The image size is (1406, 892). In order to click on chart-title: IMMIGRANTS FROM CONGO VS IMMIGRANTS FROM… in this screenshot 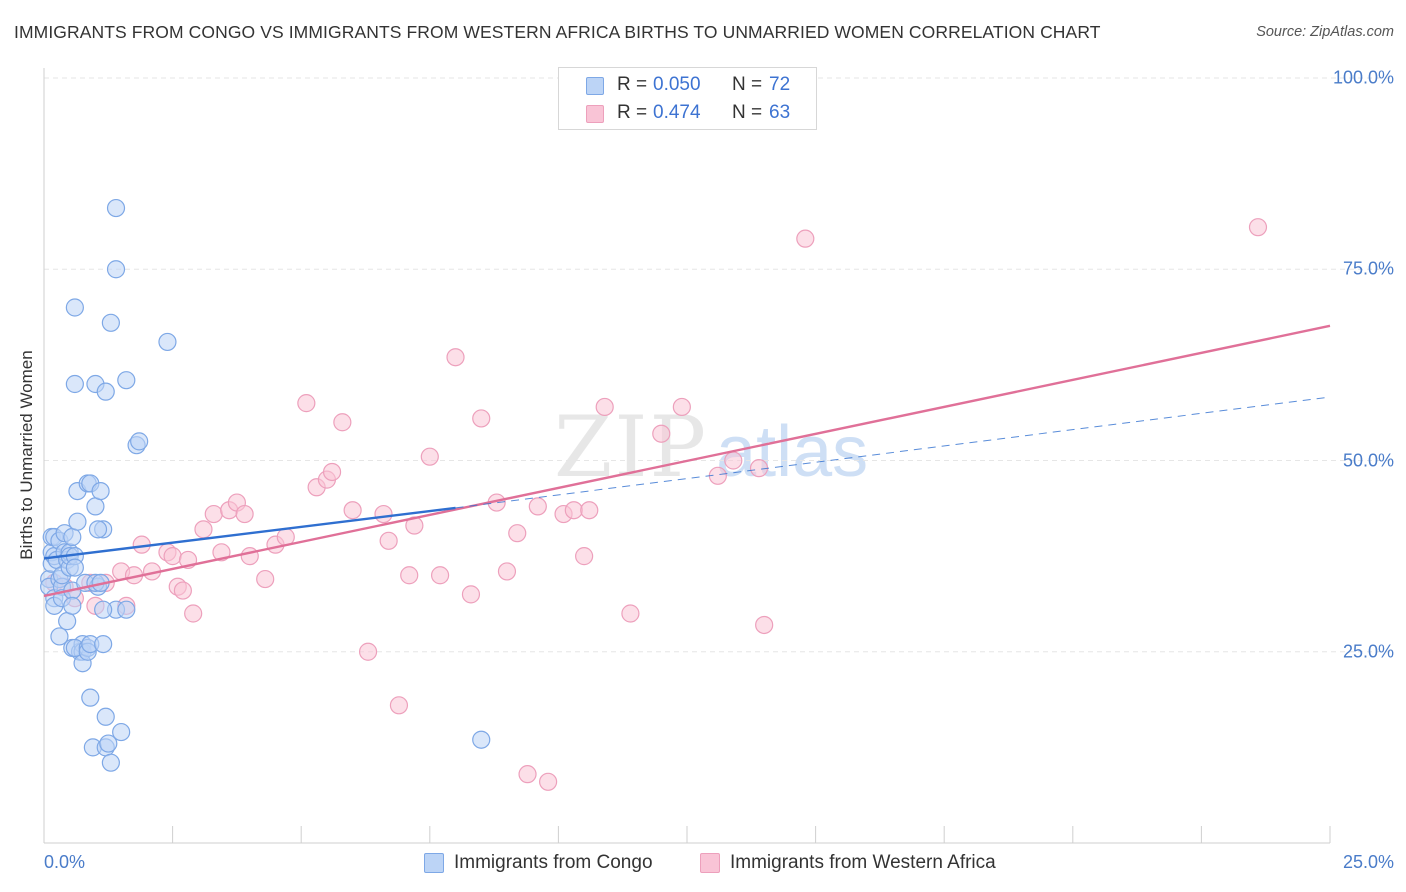, I will do `click(557, 32)`.